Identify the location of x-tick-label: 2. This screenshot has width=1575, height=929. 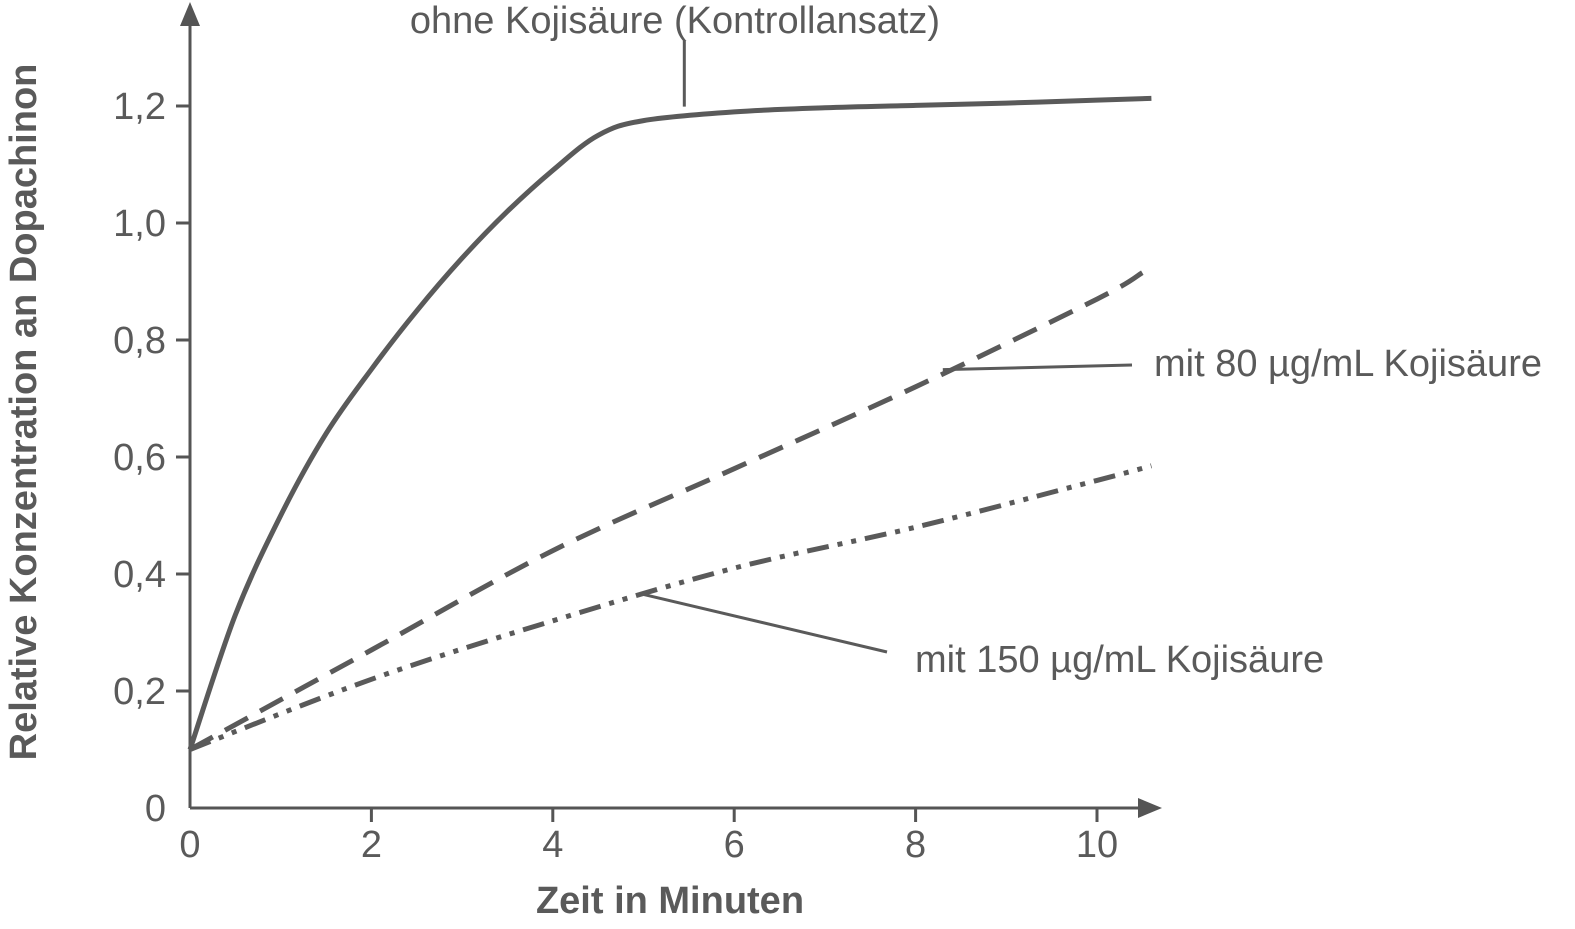
(371, 845).